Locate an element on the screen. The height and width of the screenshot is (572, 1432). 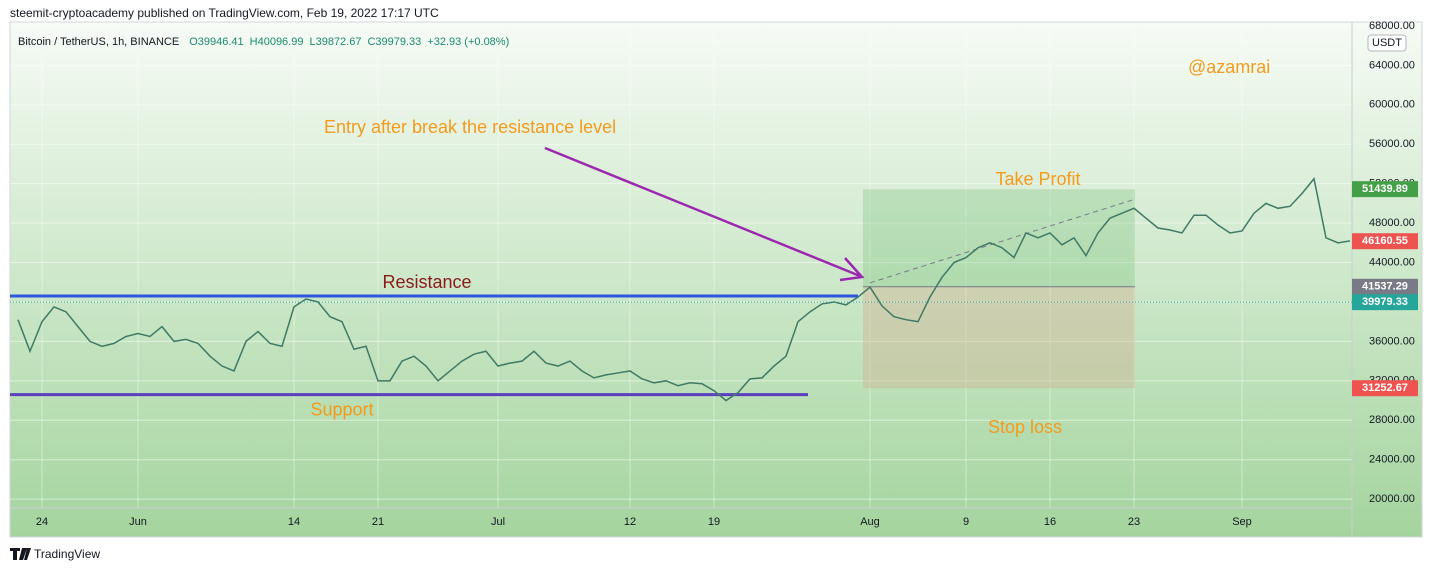
x-tick-label: 16 is located at coordinates (1050, 522).